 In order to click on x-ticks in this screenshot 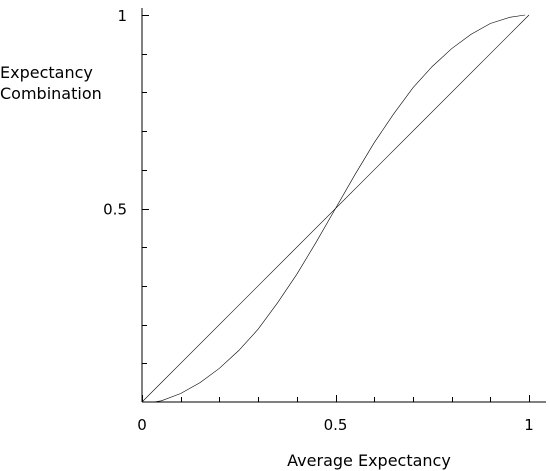, I will do `click(336, 398)`.